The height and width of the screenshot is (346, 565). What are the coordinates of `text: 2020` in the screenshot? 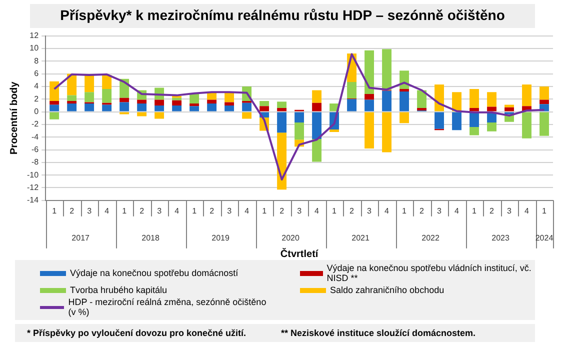 It's located at (291, 238).